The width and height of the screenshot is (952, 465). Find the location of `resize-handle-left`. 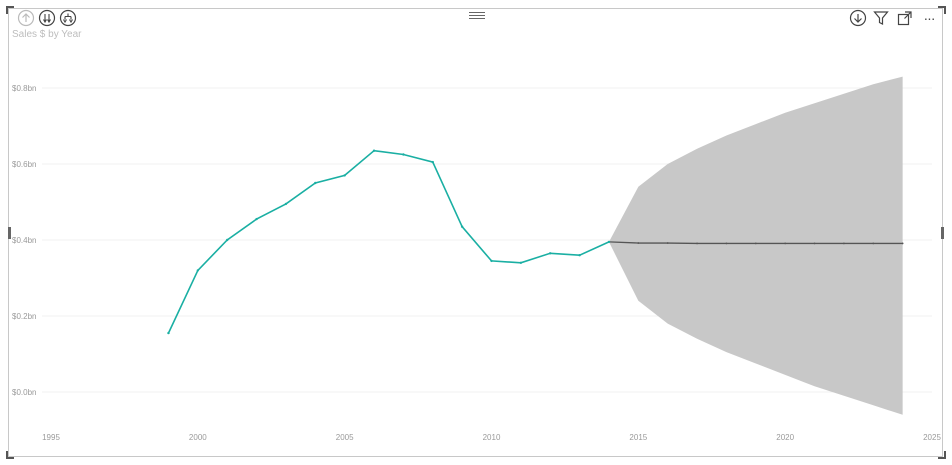

resize-handle-left is located at coordinates (9, 233).